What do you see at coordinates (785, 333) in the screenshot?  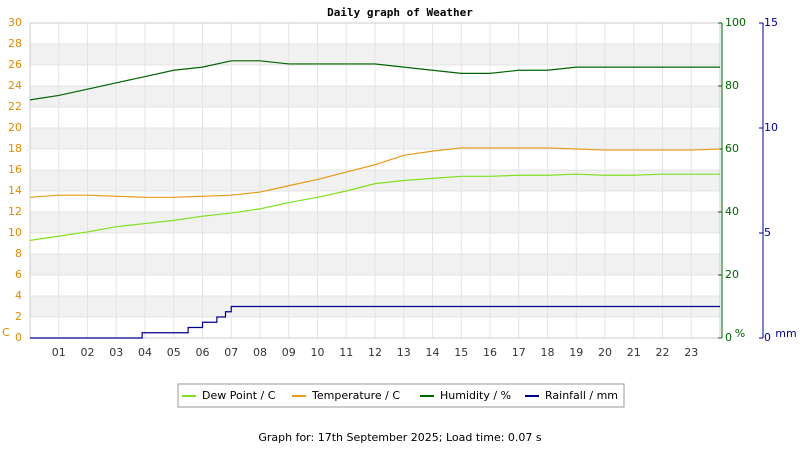 I see `y3-axis-label: mm` at bounding box center [785, 333].